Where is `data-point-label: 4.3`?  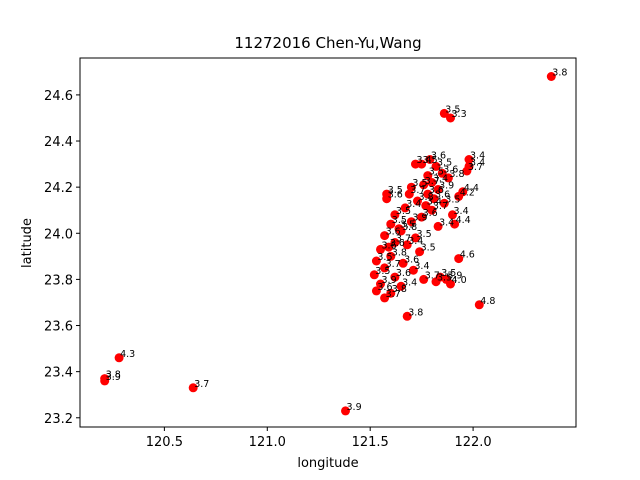
data-point-label: 4.3 is located at coordinates (127, 354).